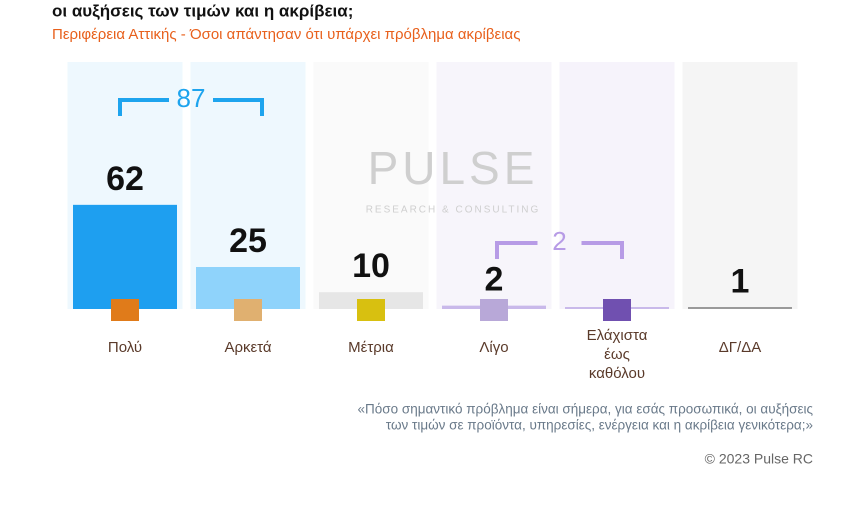 The width and height of the screenshot is (855, 513). I want to click on annotation: 2, so click(559, 241).